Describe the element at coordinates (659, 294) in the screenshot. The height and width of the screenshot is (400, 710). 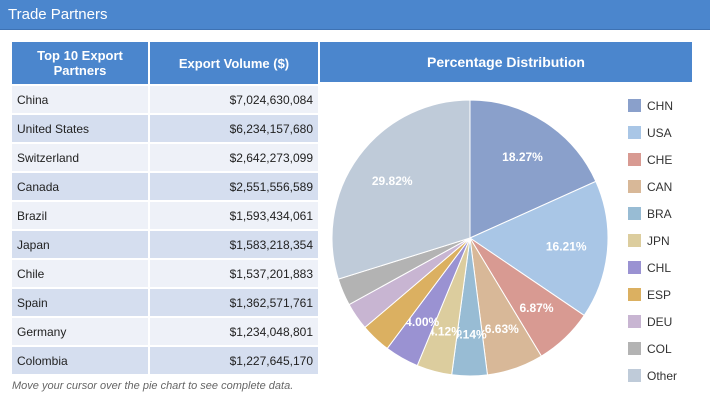
I see `legend-label: ESP` at that location.